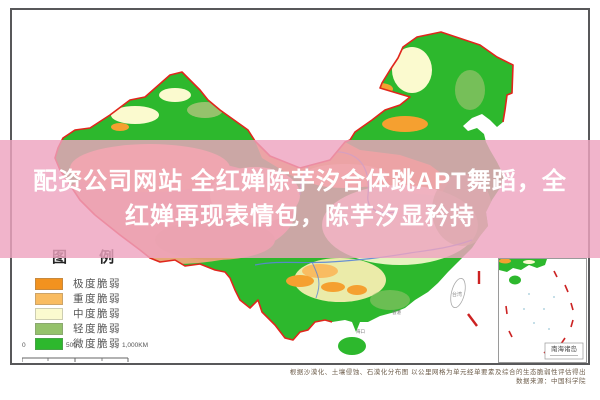 Image resolution: width=600 pixels, height=400 pixels. I want to click on legend-label-extreme: 极度脆弱, so click(97, 284).